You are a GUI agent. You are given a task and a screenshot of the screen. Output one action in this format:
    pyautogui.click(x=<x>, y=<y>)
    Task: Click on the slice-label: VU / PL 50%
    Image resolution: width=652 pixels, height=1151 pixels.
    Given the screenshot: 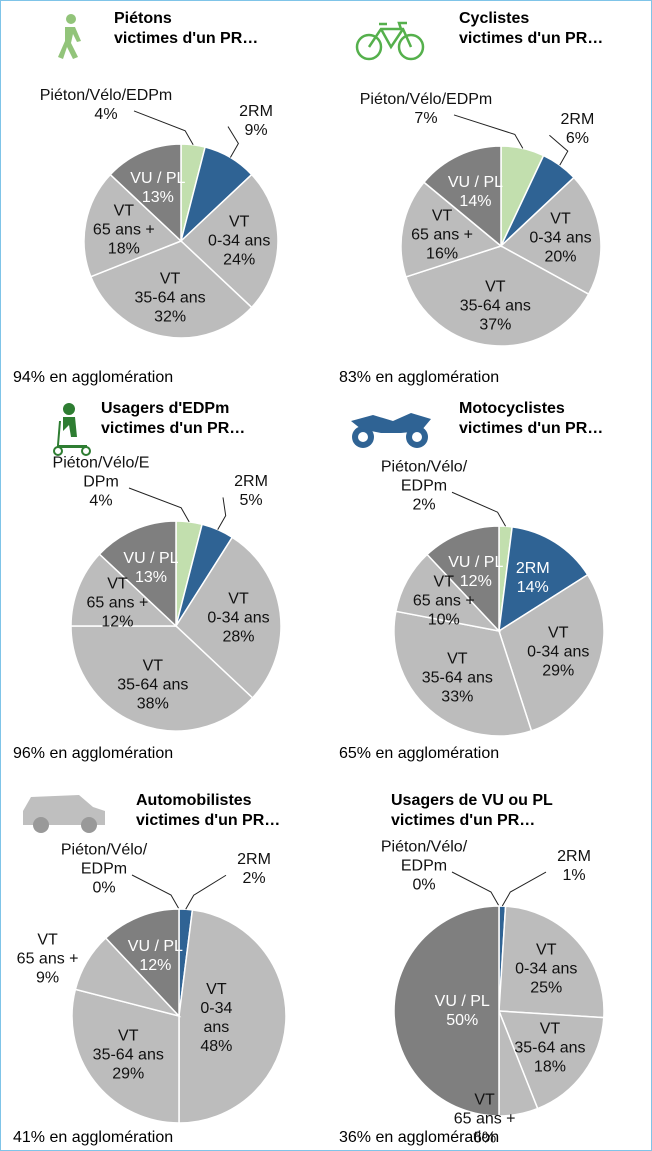 What is the action you would take?
    pyautogui.click(x=462, y=1011)
    